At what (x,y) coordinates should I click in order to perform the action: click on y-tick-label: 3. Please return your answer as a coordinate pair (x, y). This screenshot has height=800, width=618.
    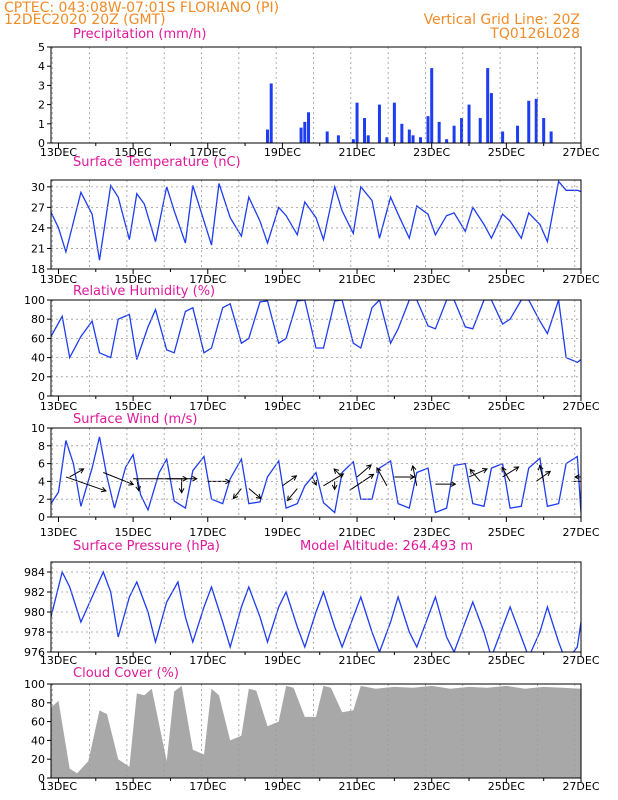
    Looking at the image, I should click on (41, 85).